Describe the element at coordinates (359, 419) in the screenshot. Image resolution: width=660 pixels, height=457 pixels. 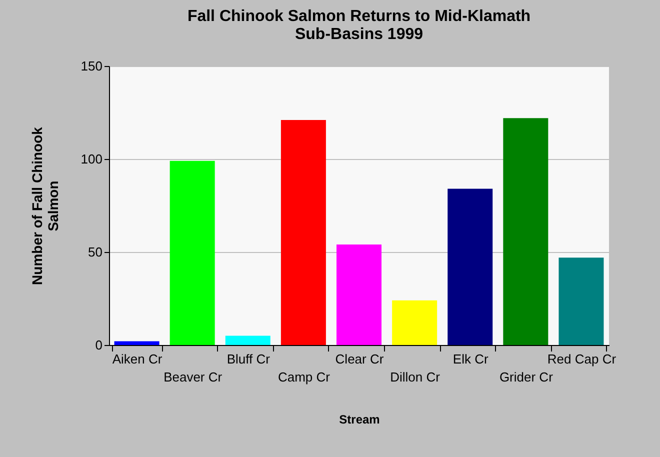
I see `x-axis-title: Stream` at that location.